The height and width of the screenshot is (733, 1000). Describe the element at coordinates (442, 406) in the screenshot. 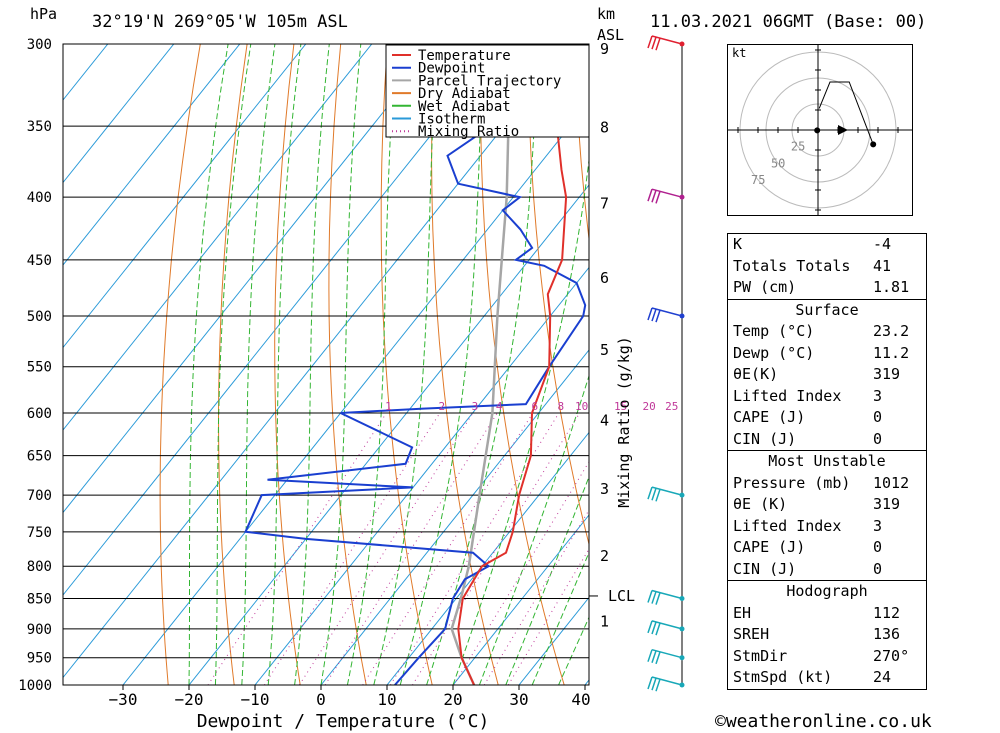

I see `mixing-ratio-label: 2` at that location.